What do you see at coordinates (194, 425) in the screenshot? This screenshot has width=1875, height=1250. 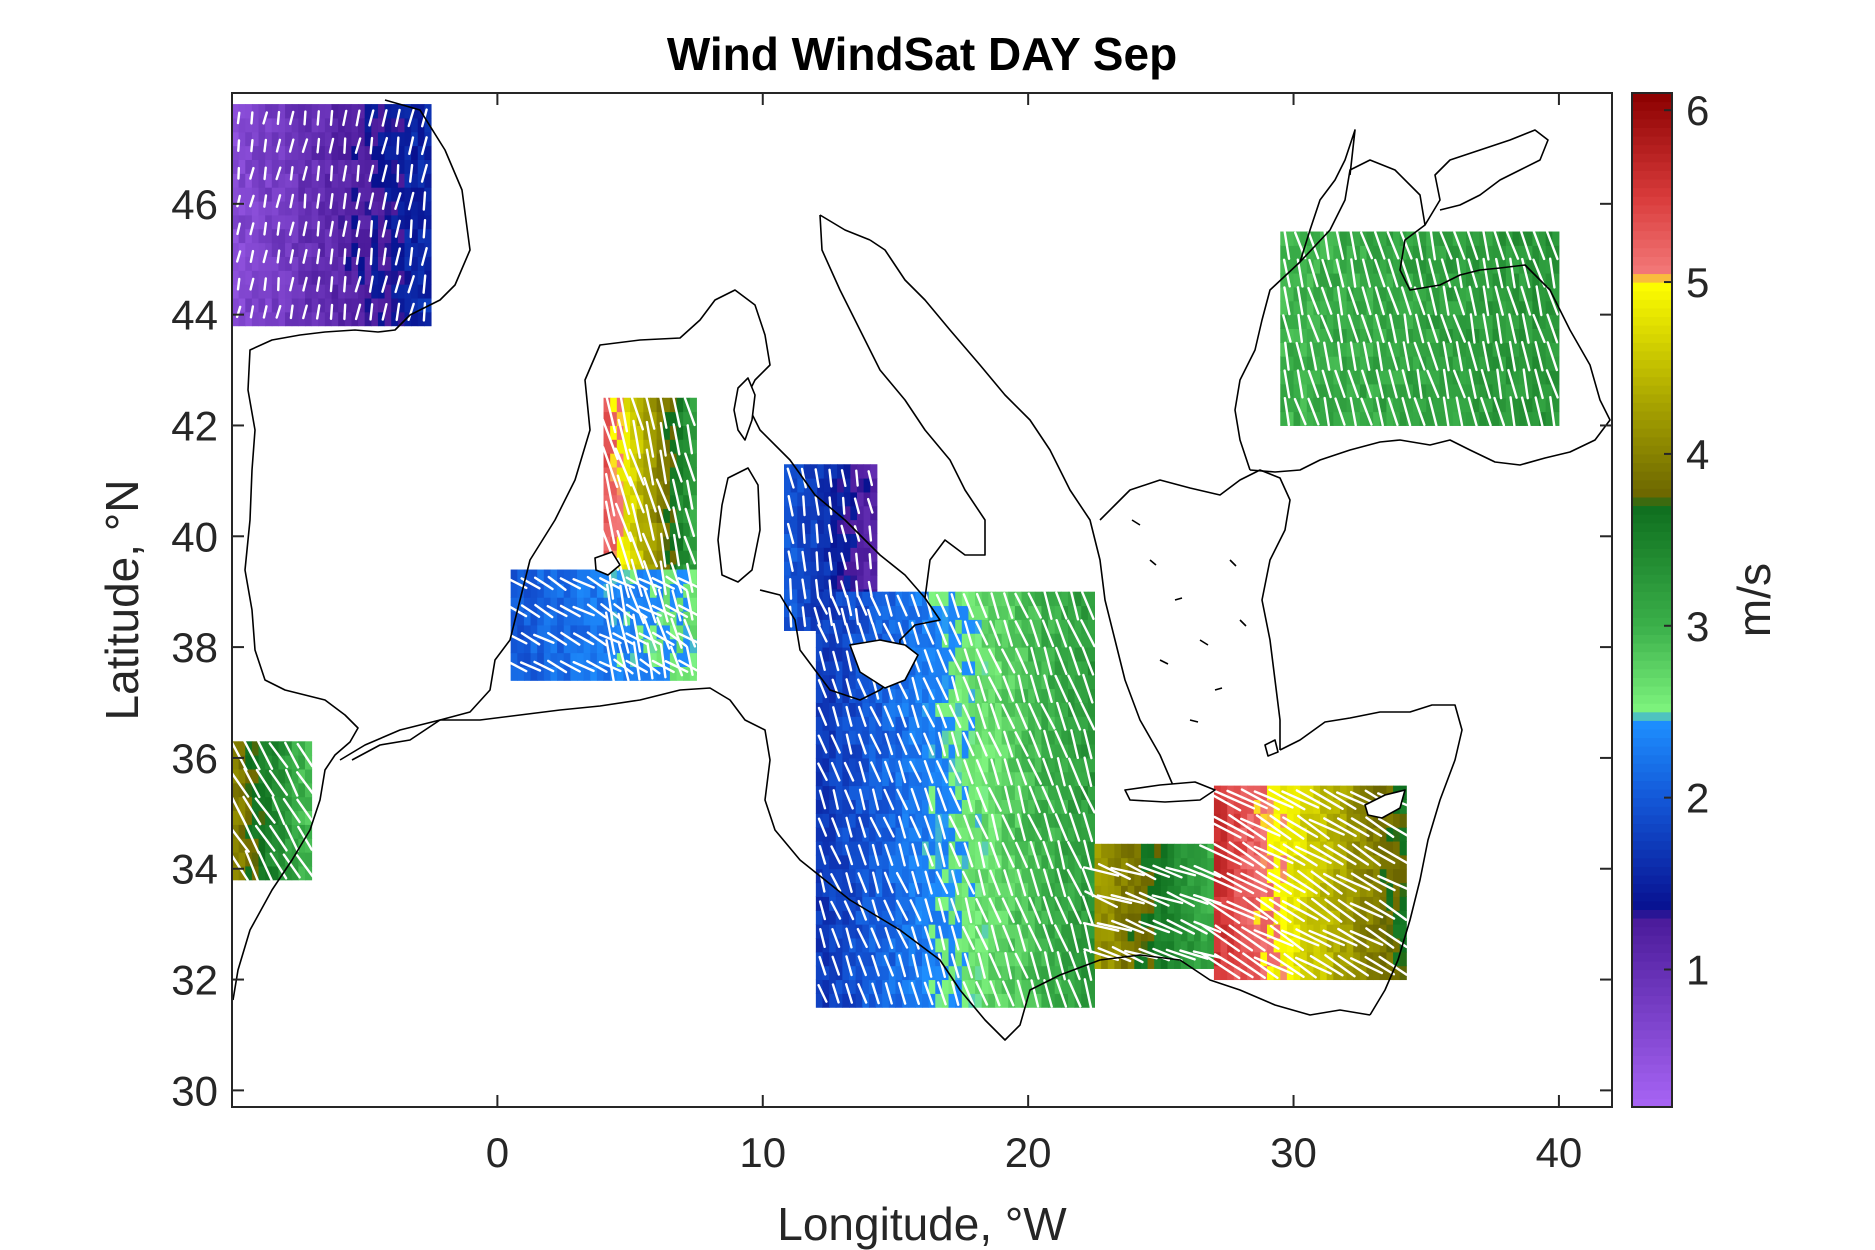 I see `y-tick-label: 42` at bounding box center [194, 425].